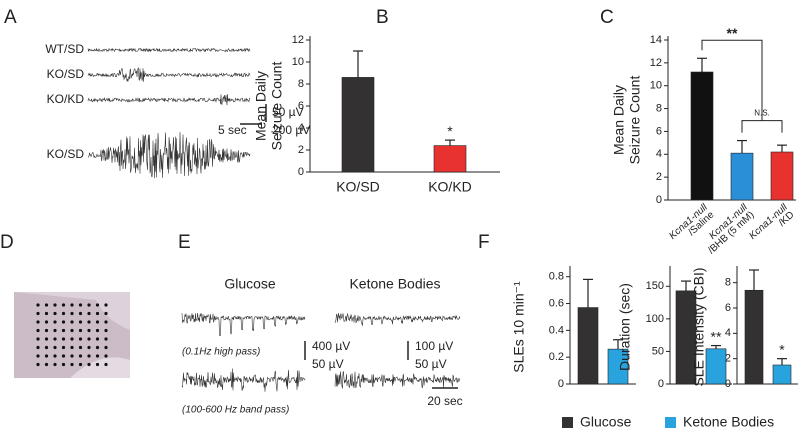  I want to click on y-tick-label: 10, so click(656, 86).